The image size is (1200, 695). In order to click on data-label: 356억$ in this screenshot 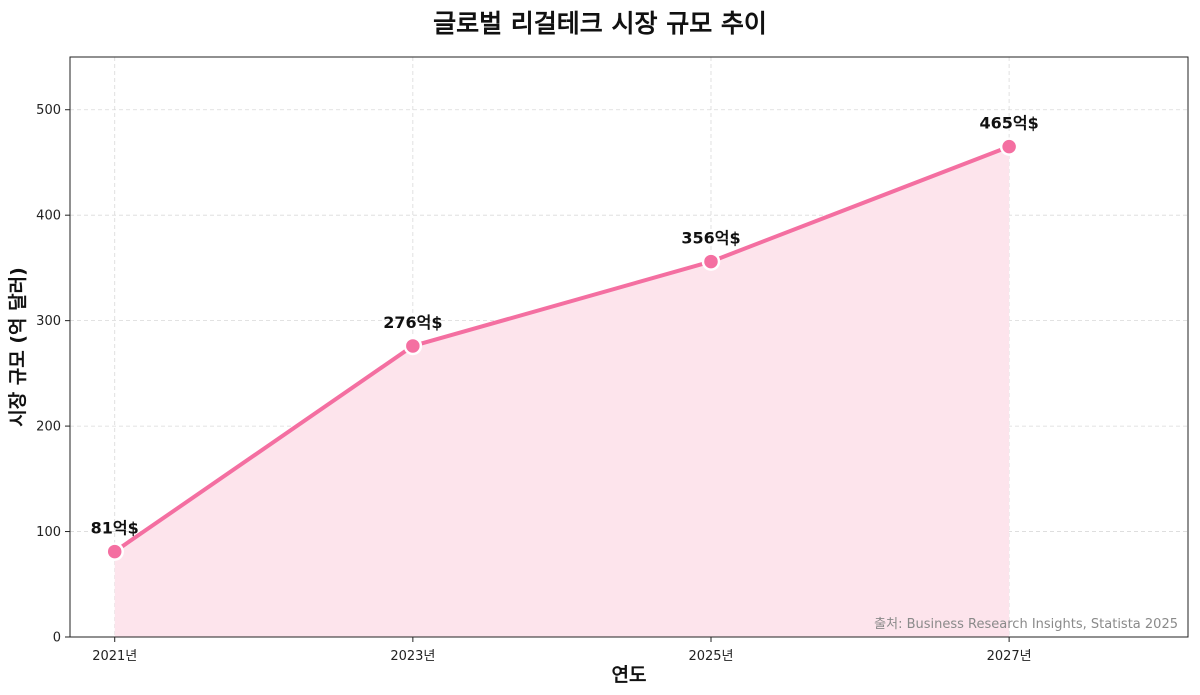, I will do `click(710, 238)`.